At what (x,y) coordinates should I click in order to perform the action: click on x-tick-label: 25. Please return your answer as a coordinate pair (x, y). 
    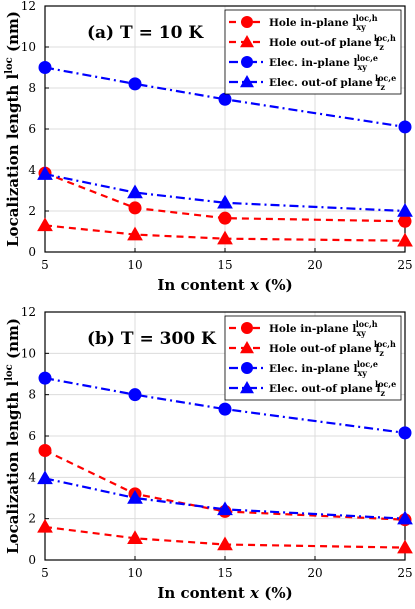
    Looking at the image, I should click on (404, 265).